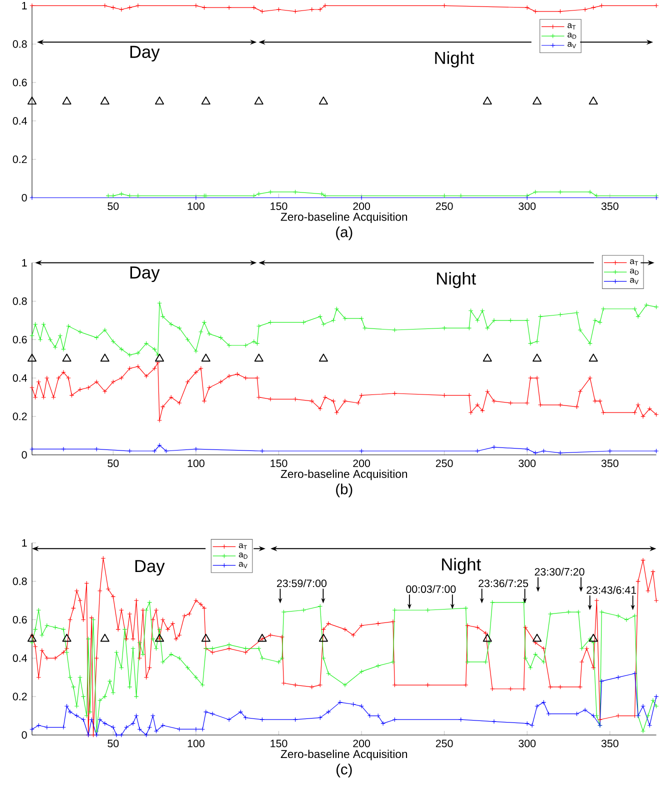 Image resolution: width=660 pixels, height=791 pixels. Describe the element at coordinates (344, 491) in the screenshot. I see `text: (b)` at that location.